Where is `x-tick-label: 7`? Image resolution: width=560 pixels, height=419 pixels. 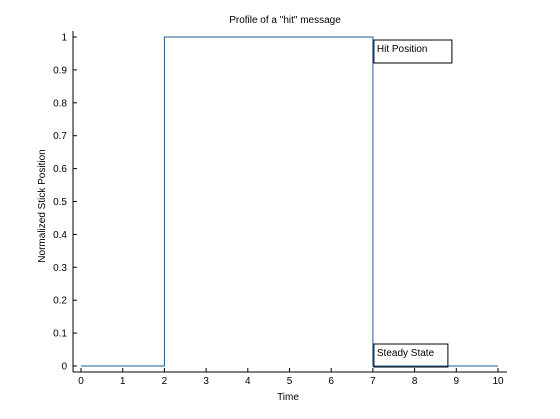 x-tick-label: 7 is located at coordinates (373, 381).